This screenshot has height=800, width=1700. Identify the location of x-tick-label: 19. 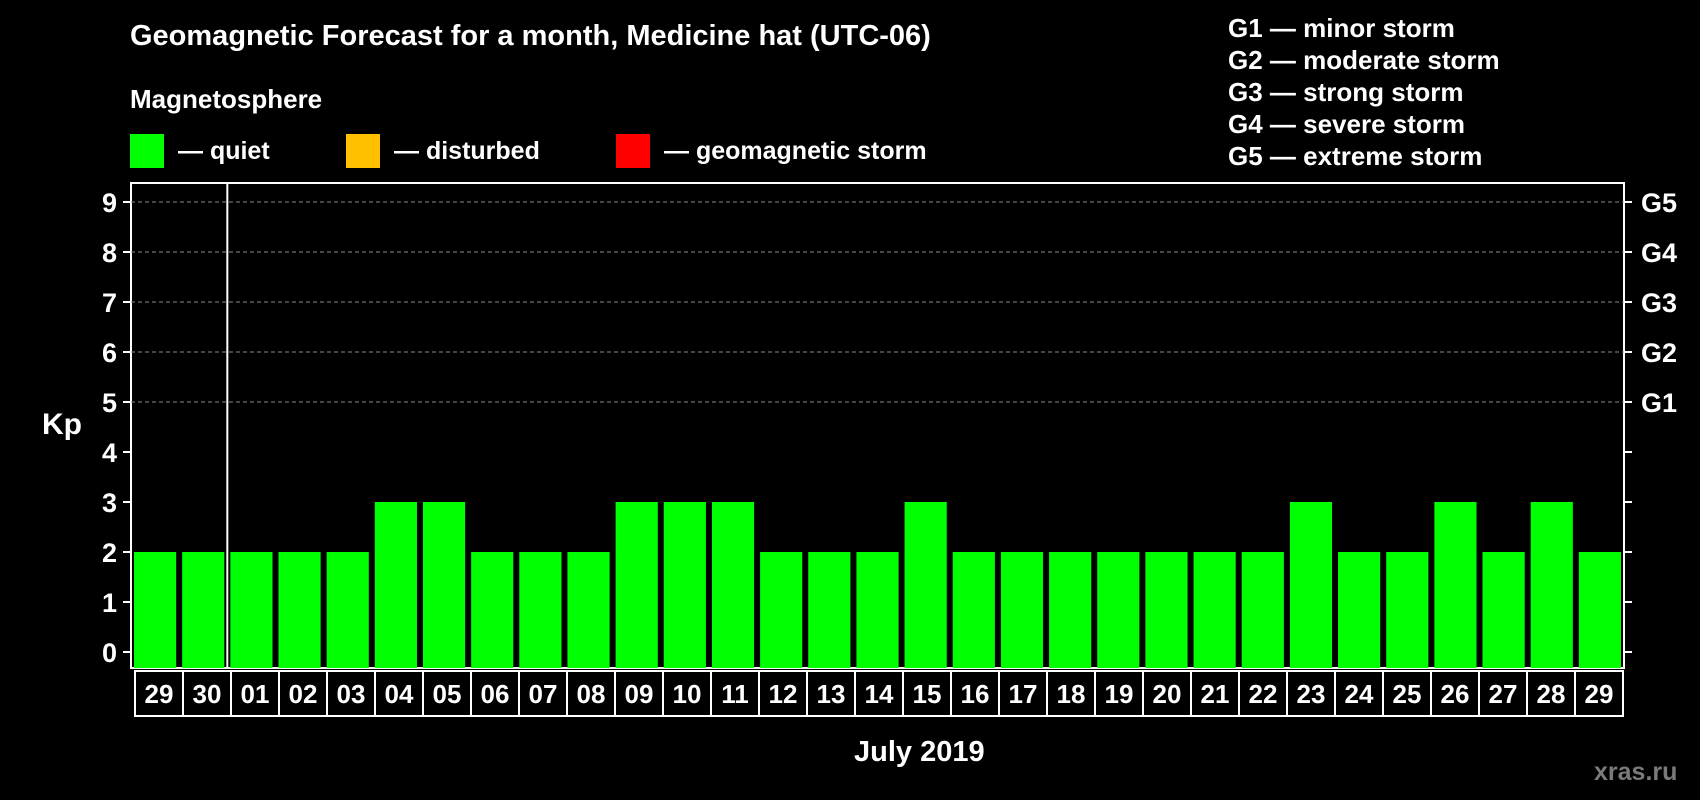
(1119, 694).